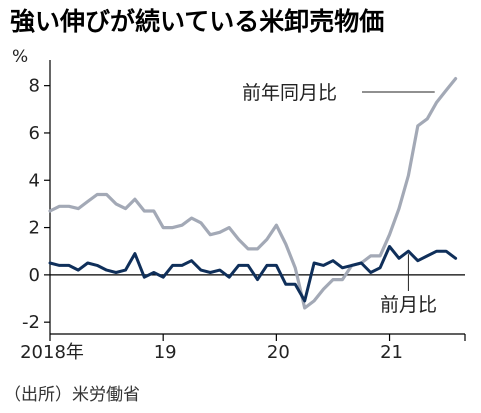 This screenshot has width=481, height=413. What do you see at coordinates (36, 204) in the screenshot?
I see `y-ticks: 8 6 4 2 0 -2` at bounding box center [36, 204].